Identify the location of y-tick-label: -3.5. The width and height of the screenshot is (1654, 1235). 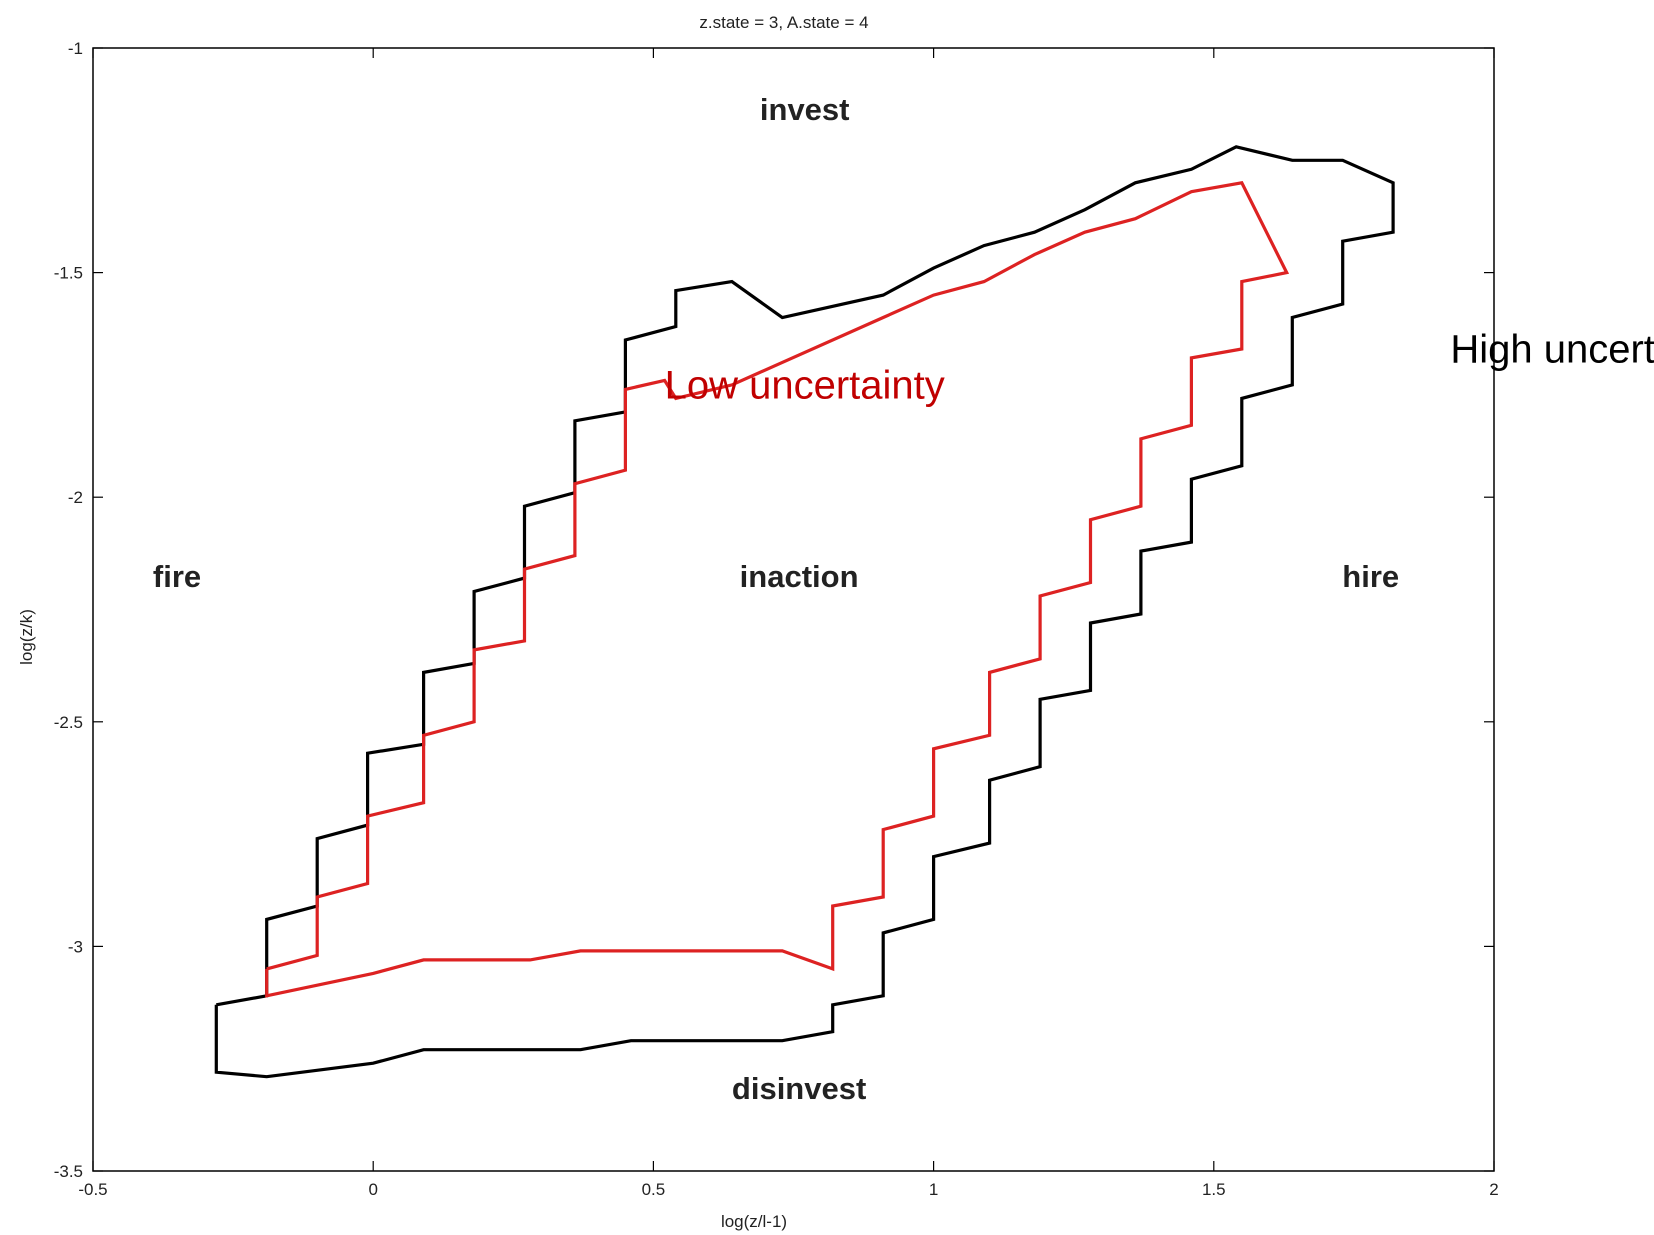
(68, 1171).